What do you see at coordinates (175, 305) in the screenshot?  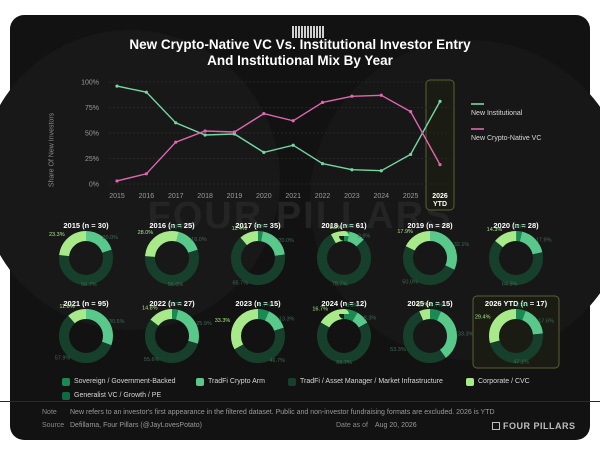 I see `donut-slice-label: 3.7%` at bounding box center [175, 305].